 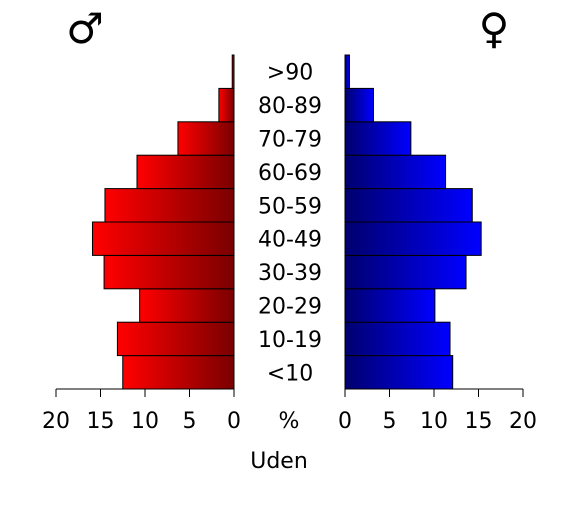 I want to click on female-tick-label-4: 20, so click(x=523, y=421).